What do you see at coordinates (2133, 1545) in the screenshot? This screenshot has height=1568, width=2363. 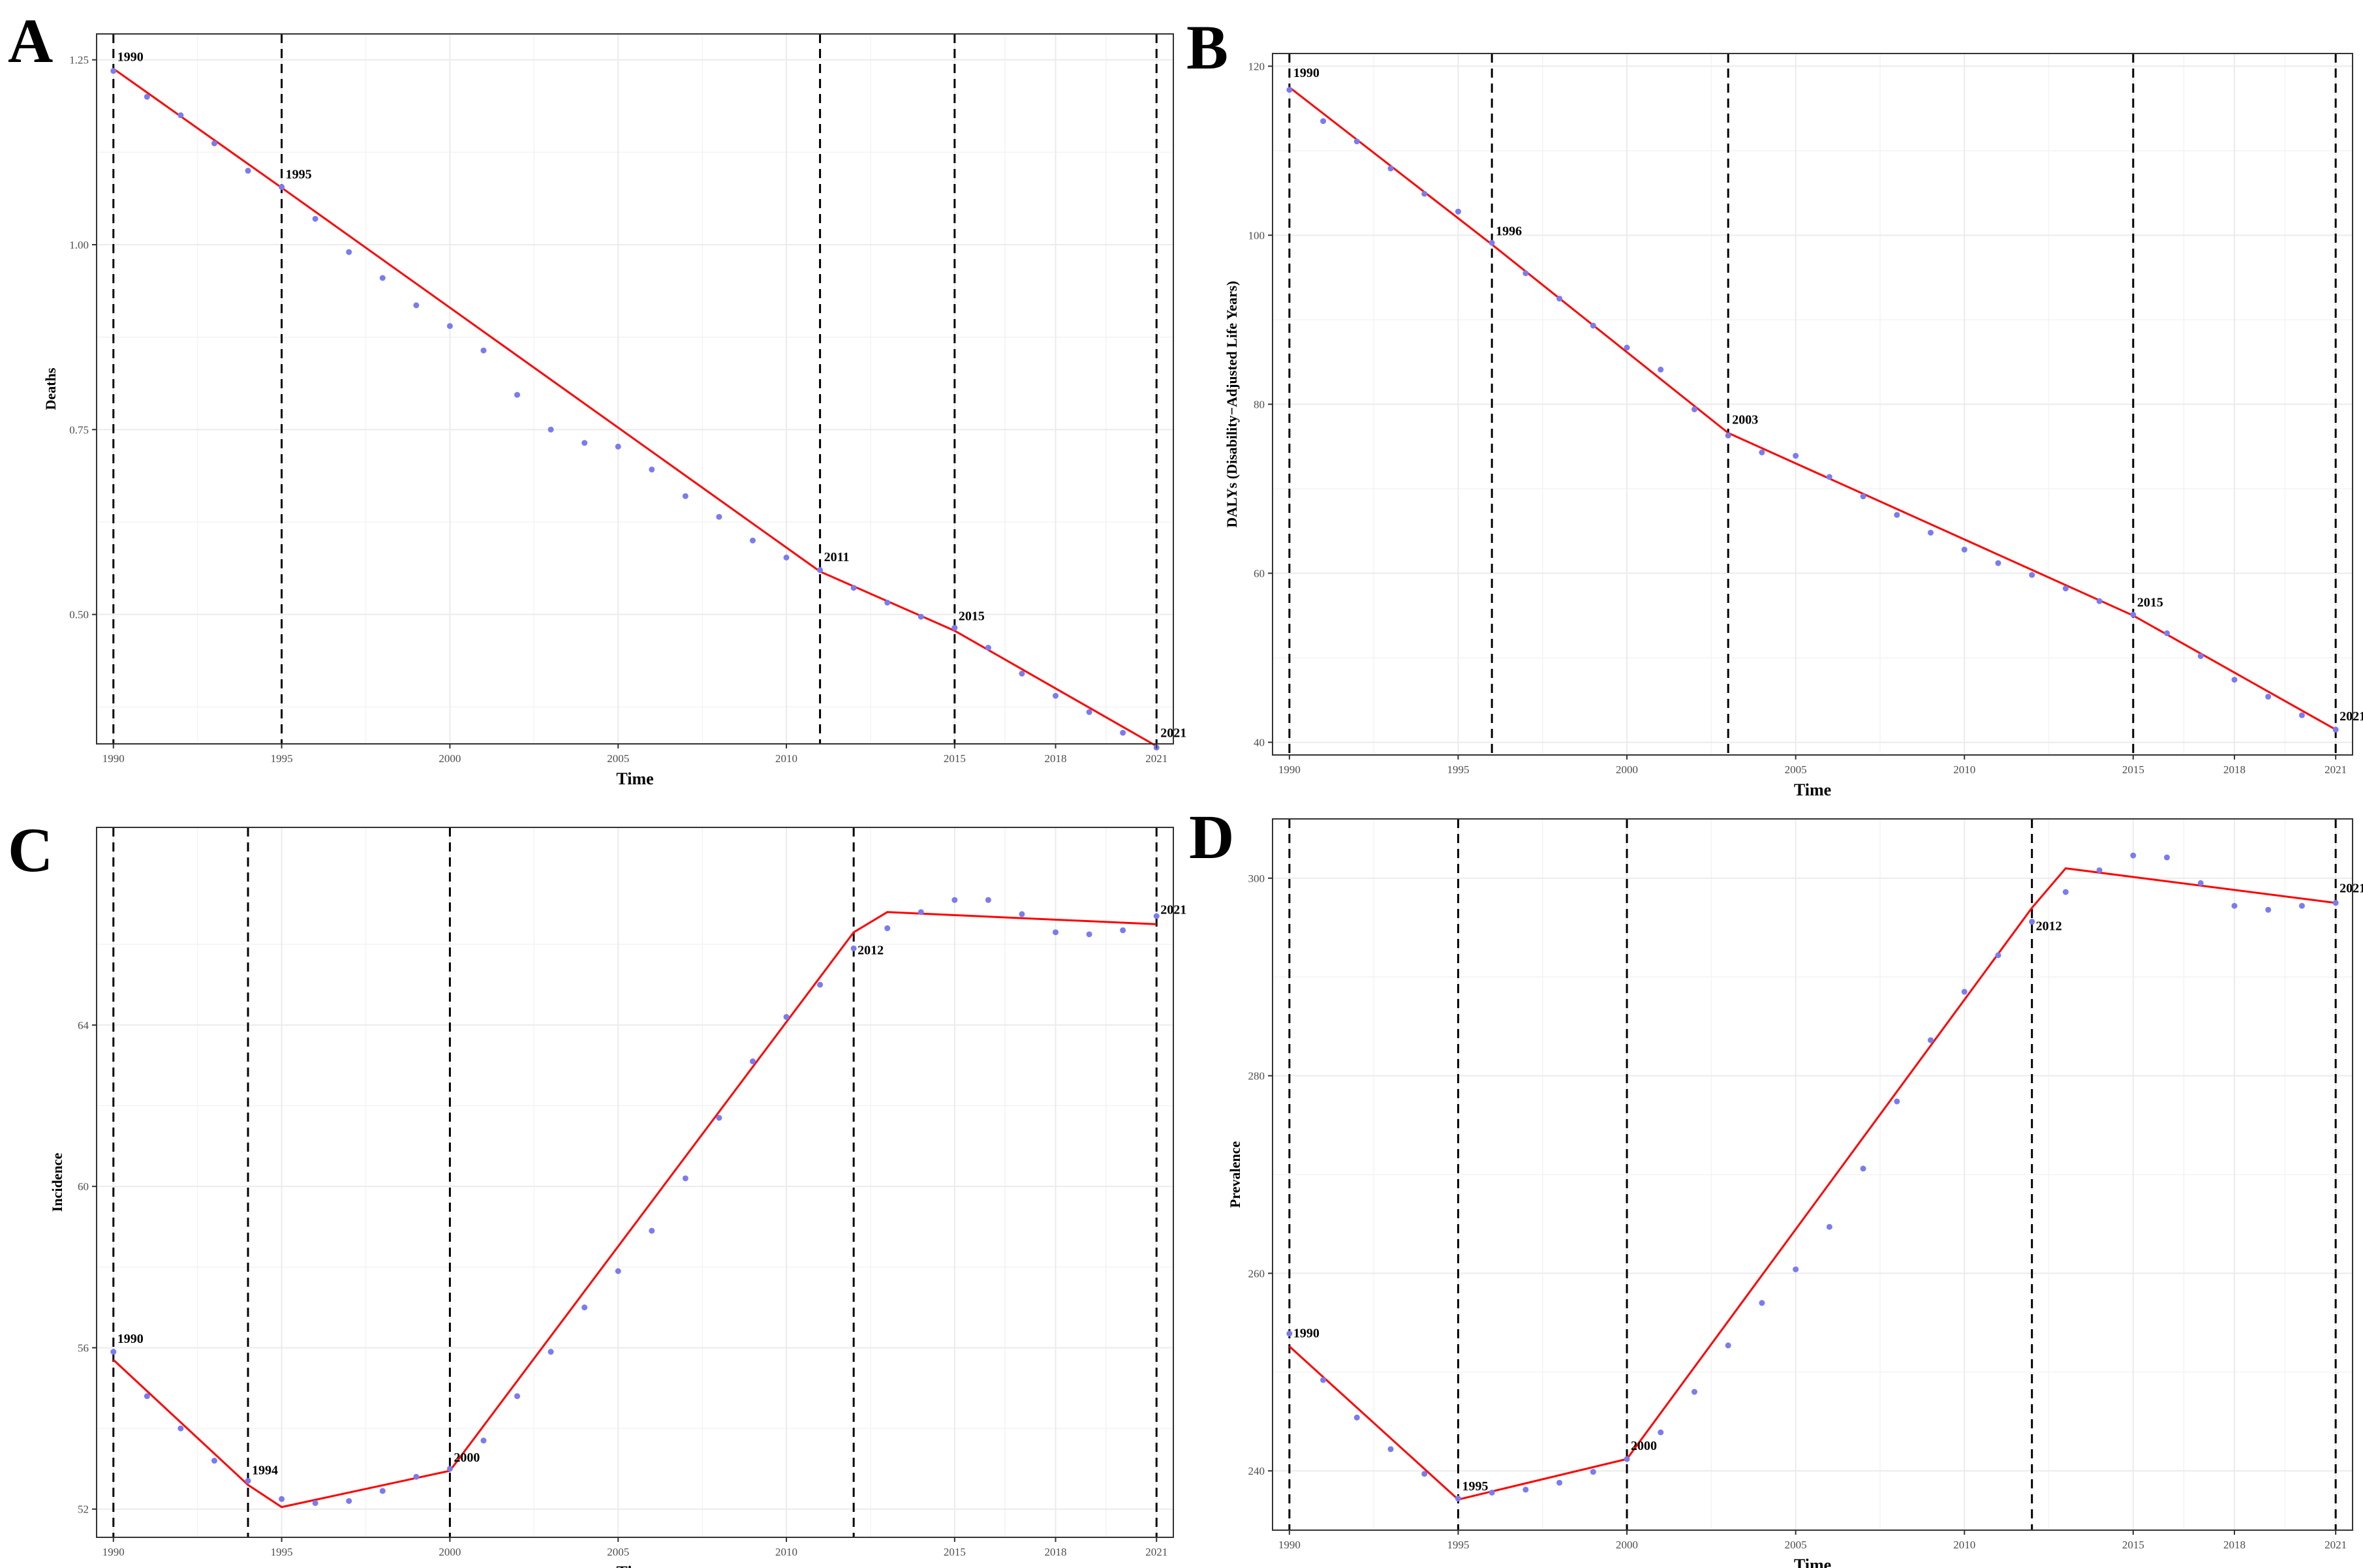 I see `x-tick-label: 2015` at bounding box center [2133, 1545].